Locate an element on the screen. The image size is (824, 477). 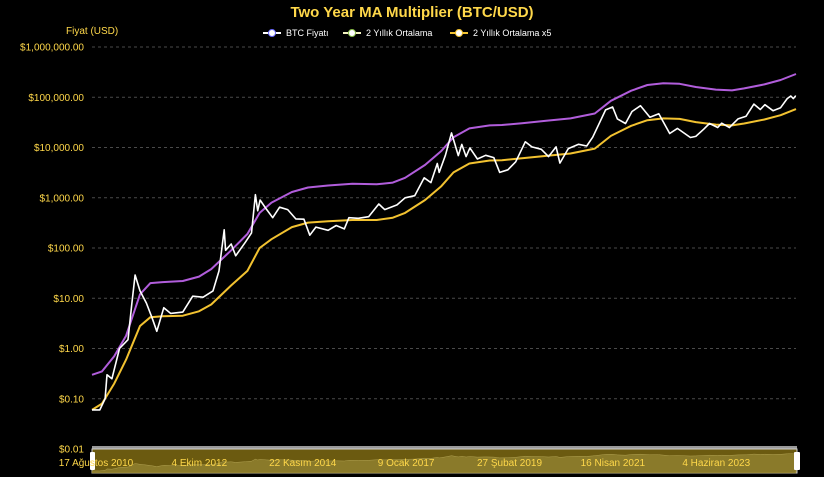
x-tick-label: 17 Ağustos 2010 is located at coordinates (96, 463).